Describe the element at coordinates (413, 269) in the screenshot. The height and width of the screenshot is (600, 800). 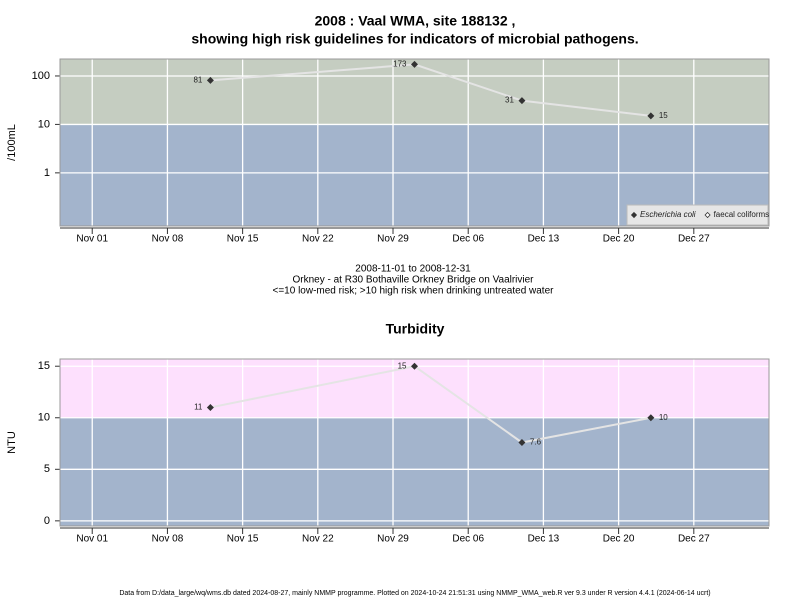
I see `subtitle: 2008-11-01 to 2008-12-31` at that location.